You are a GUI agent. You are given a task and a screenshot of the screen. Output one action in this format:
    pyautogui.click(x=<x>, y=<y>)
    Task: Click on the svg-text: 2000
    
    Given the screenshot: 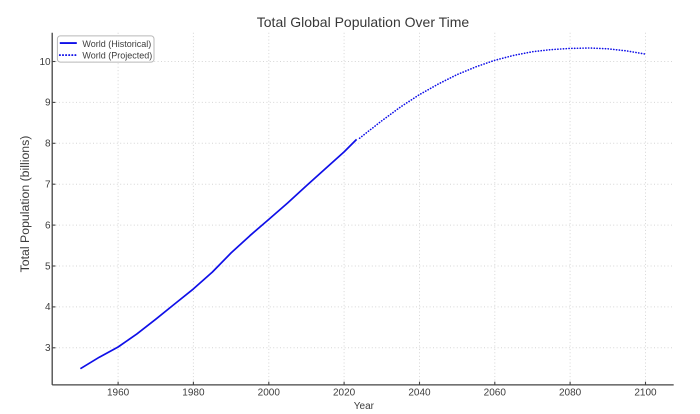 What is the action you would take?
    pyautogui.click(x=269, y=393)
    